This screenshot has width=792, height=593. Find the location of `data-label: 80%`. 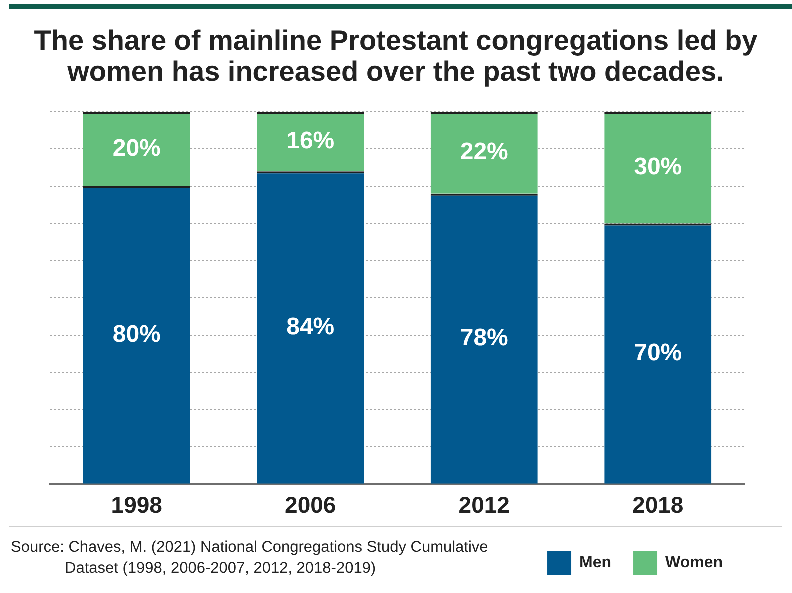

data-label: 80% is located at coordinates (136, 334).